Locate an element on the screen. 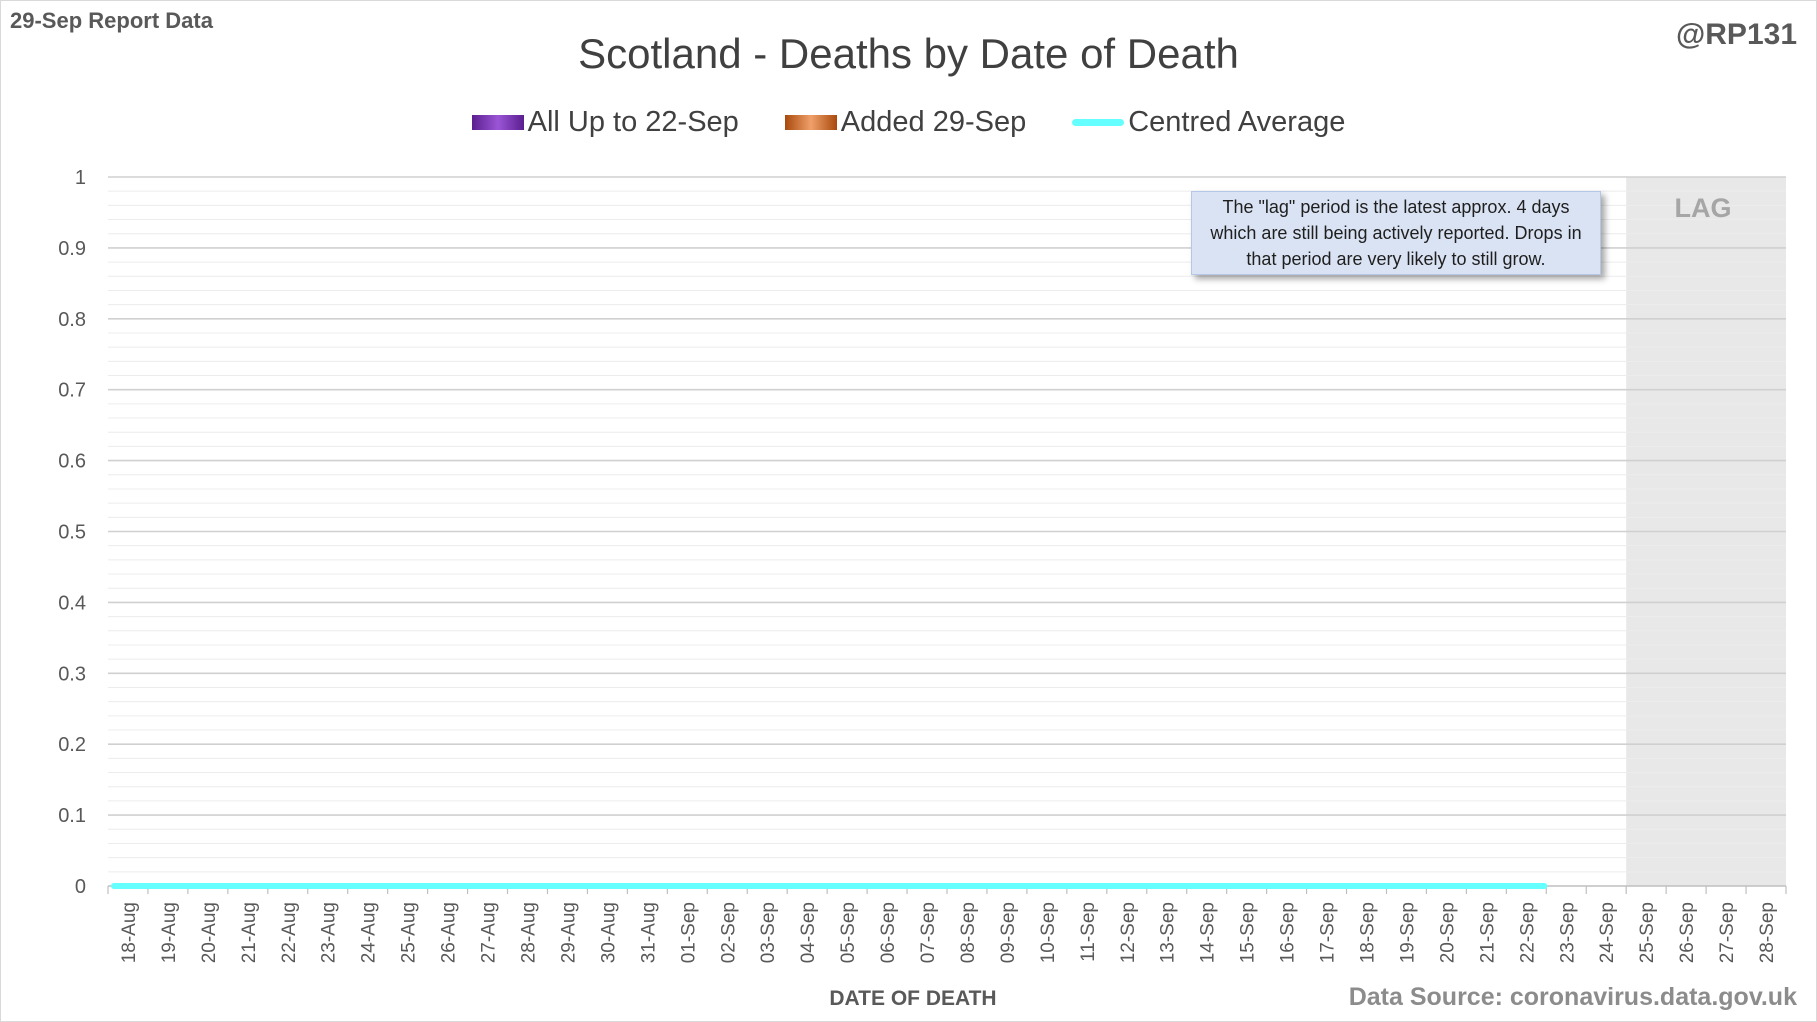 Image resolution: width=1817 pixels, height=1022 pixels. y-tick-label: 0 is located at coordinates (80, 887).